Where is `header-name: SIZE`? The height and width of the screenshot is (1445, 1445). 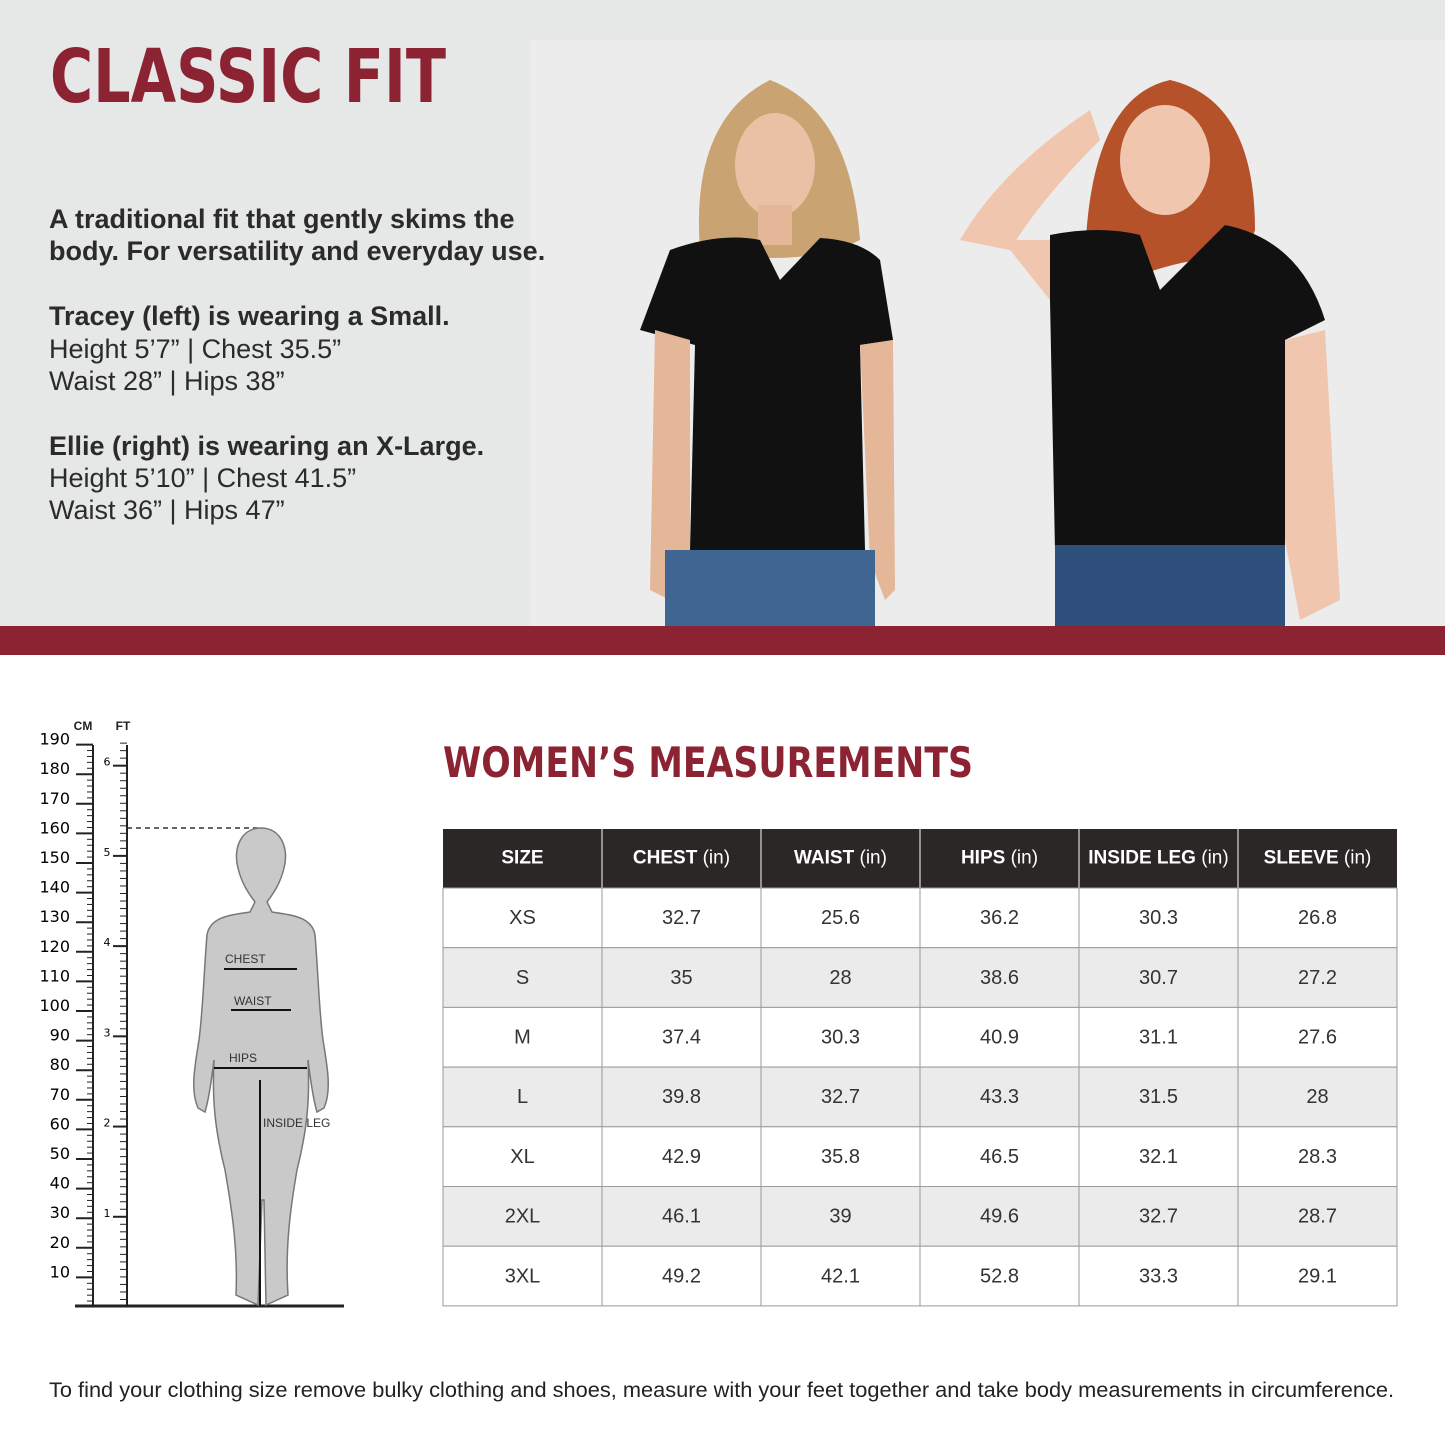
header-name: SIZE is located at coordinates (522, 858).